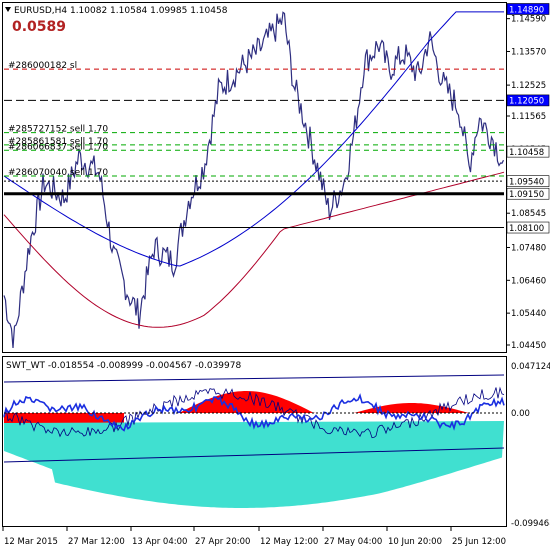  What do you see at coordinates (8, 9) in the screenshot?
I see `chevron-down-icon` at bounding box center [8, 9].